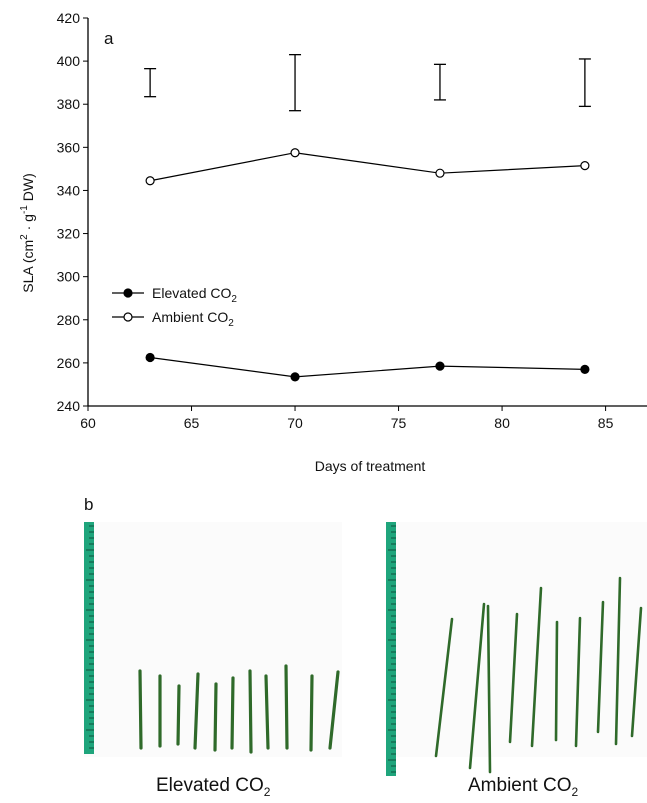  Describe the element at coordinates (28, 266) in the screenshot. I see `y-axis-label-base: SLA (cm` at that location.